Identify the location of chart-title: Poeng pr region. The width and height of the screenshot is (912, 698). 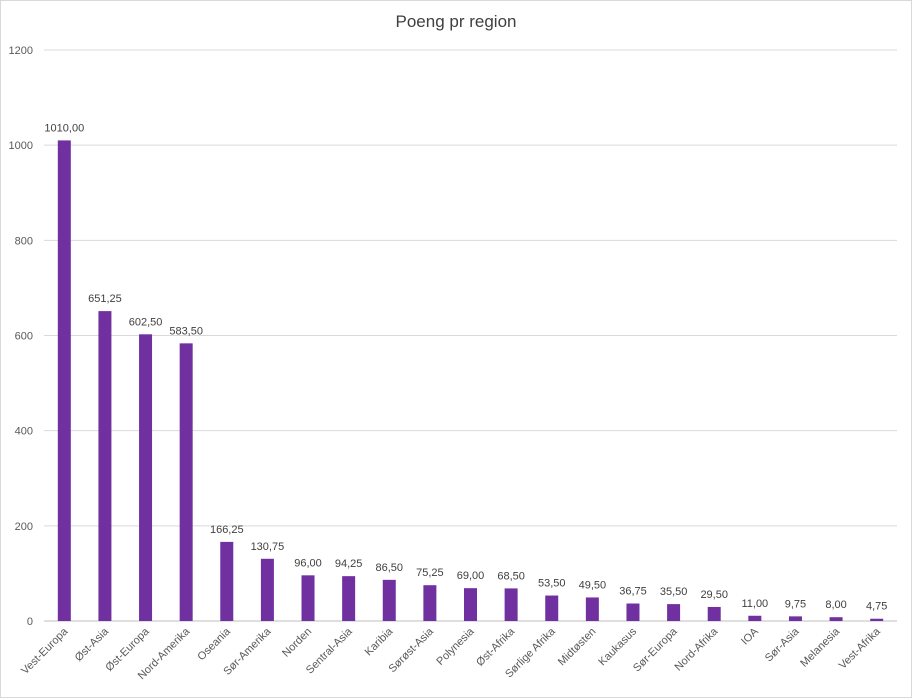
(456, 21).